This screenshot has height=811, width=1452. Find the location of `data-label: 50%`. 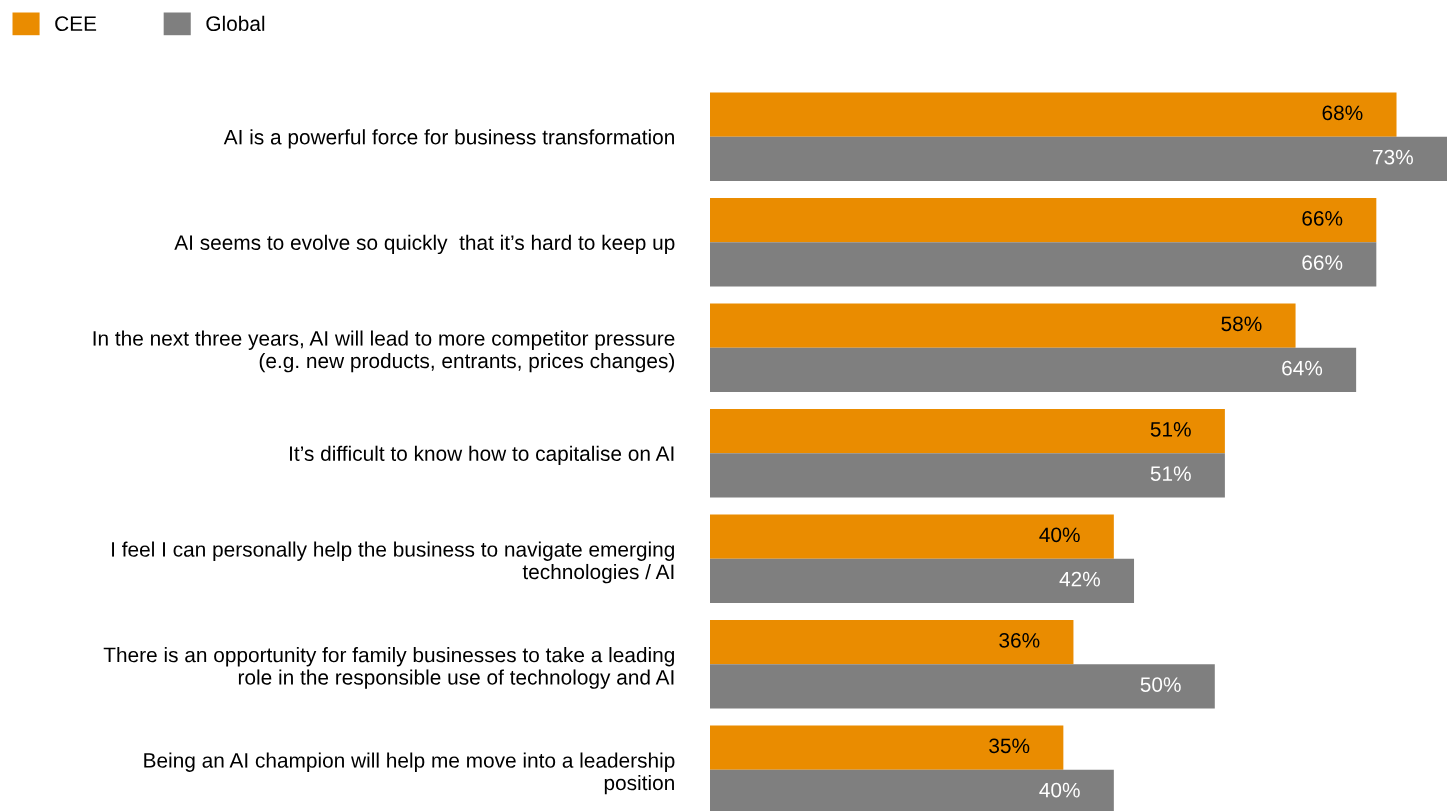

data-label: 50% is located at coordinates (1160, 684).